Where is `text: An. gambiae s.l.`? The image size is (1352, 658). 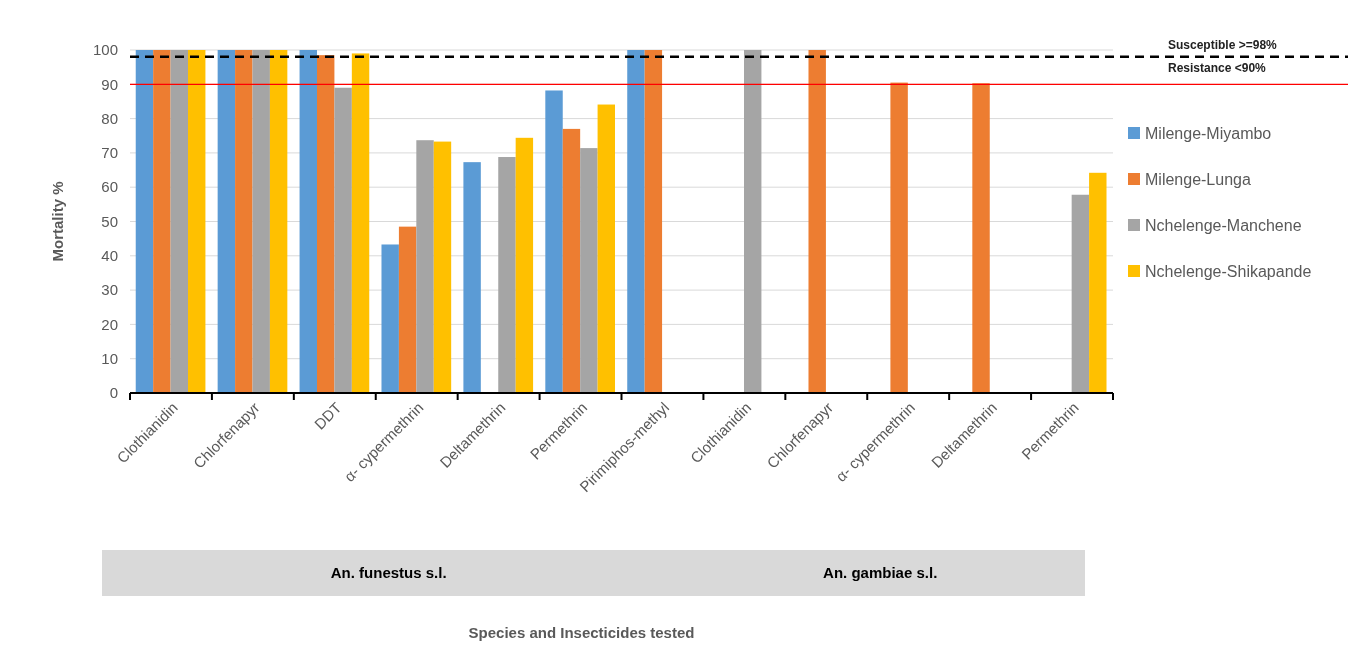 text: An. gambiae s.l. is located at coordinates (880, 573).